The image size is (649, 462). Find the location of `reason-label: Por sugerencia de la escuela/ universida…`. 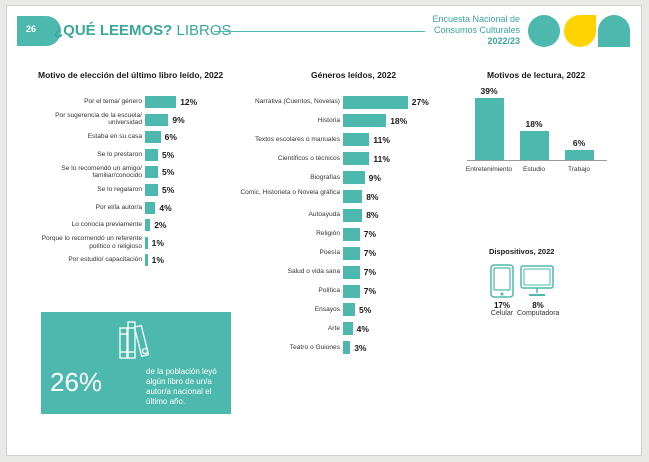

reason-label: Por sugerencia de la escuela/ universida… is located at coordinates (98, 119).